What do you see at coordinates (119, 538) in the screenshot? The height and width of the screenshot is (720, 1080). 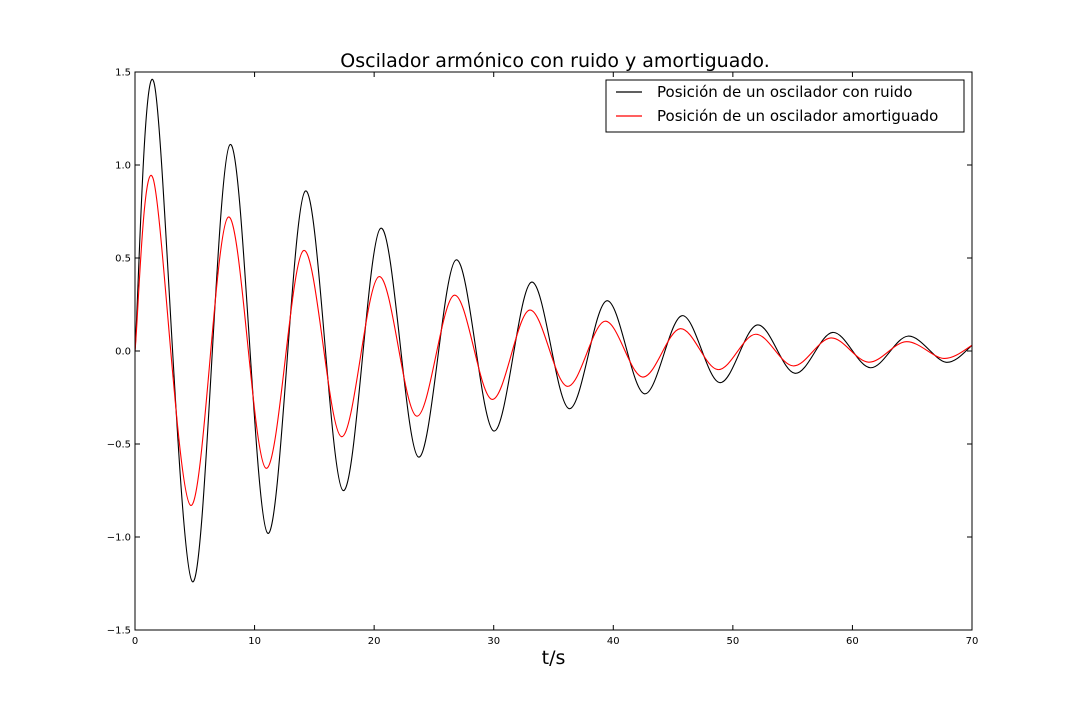 I see `y-tick-label: −1.0` at bounding box center [119, 538].